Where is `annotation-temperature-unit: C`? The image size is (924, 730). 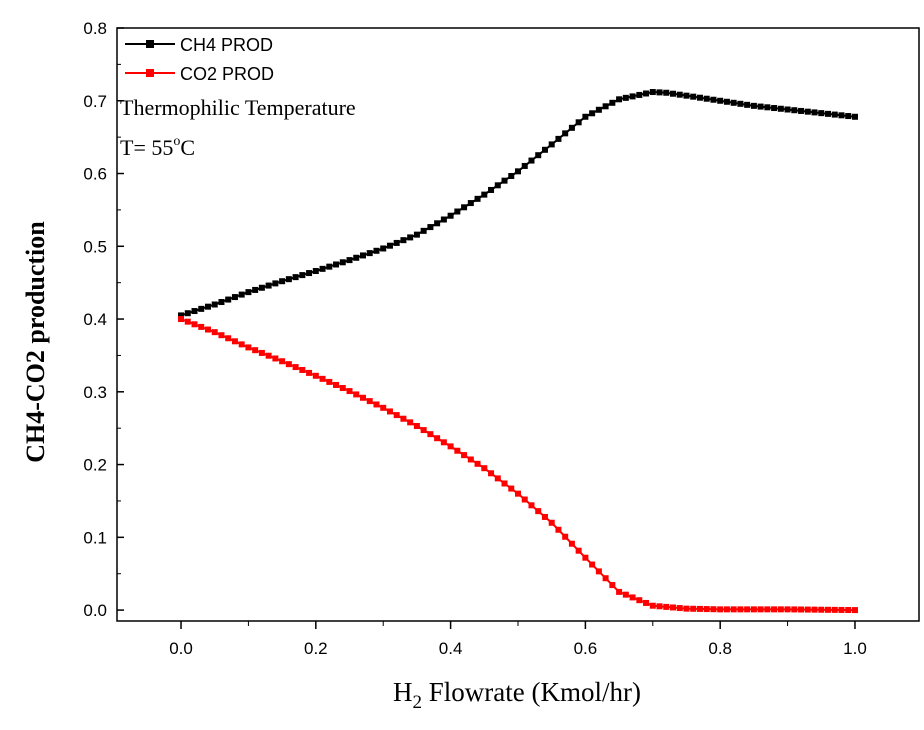 annotation-temperature-unit: C is located at coordinates (187, 147).